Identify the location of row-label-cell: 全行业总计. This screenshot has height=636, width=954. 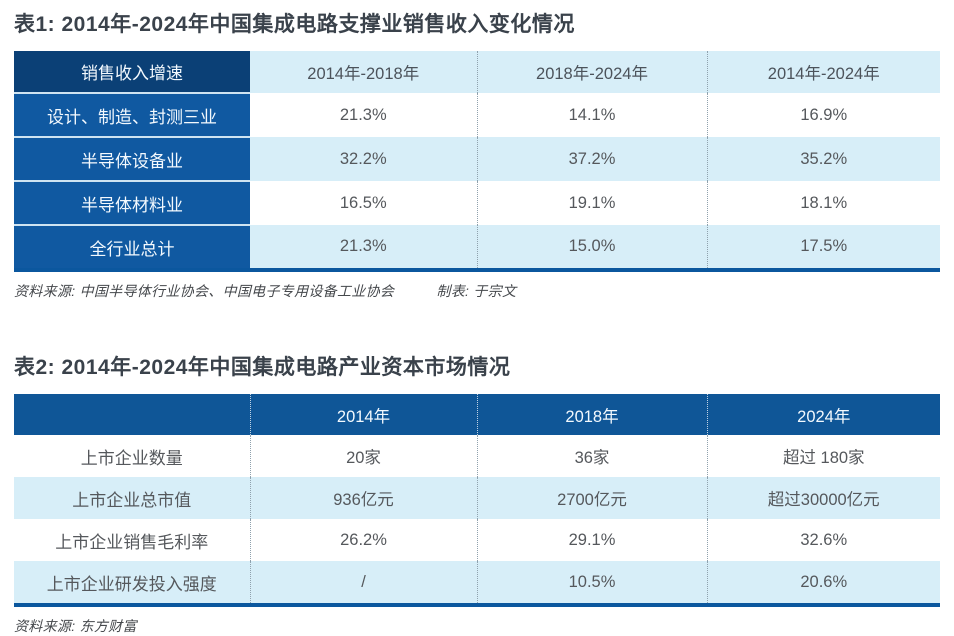
(132, 247).